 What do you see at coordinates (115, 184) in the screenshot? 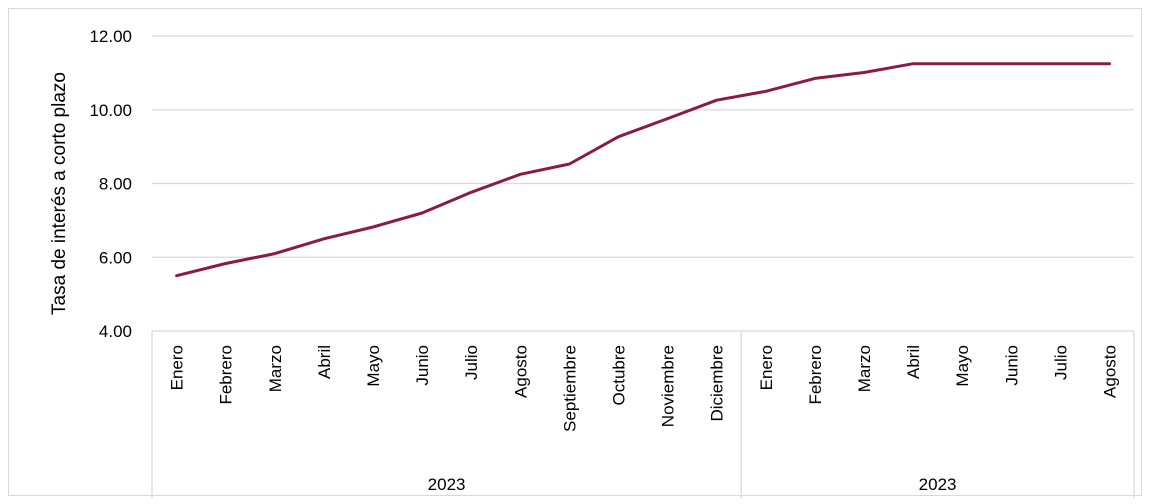
I see `y-tick-label: 8.00` at bounding box center [115, 184].